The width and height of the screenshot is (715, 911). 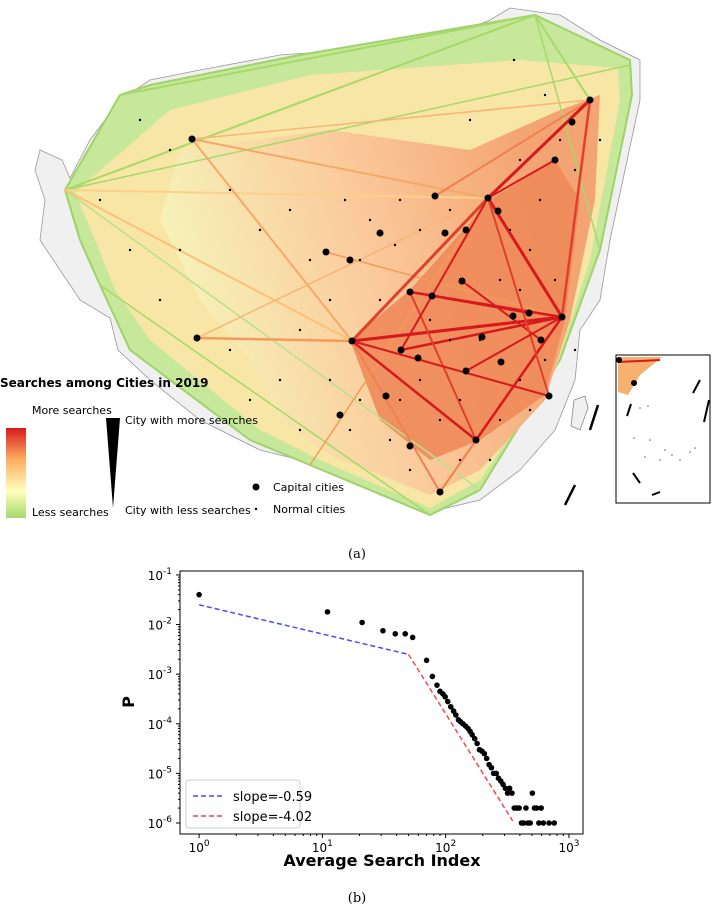 I want to click on legend-label-blue: slope=-0.59, so click(x=272, y=797).